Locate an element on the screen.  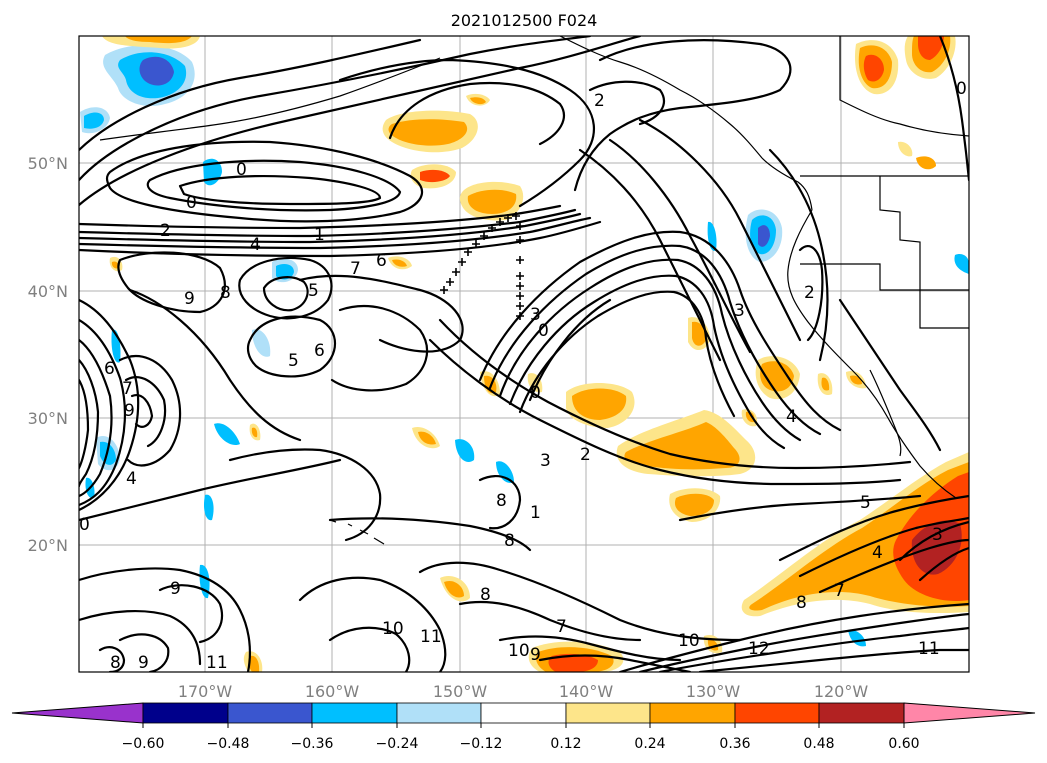
dark-blue-shading is located at coordinates (156, 71).